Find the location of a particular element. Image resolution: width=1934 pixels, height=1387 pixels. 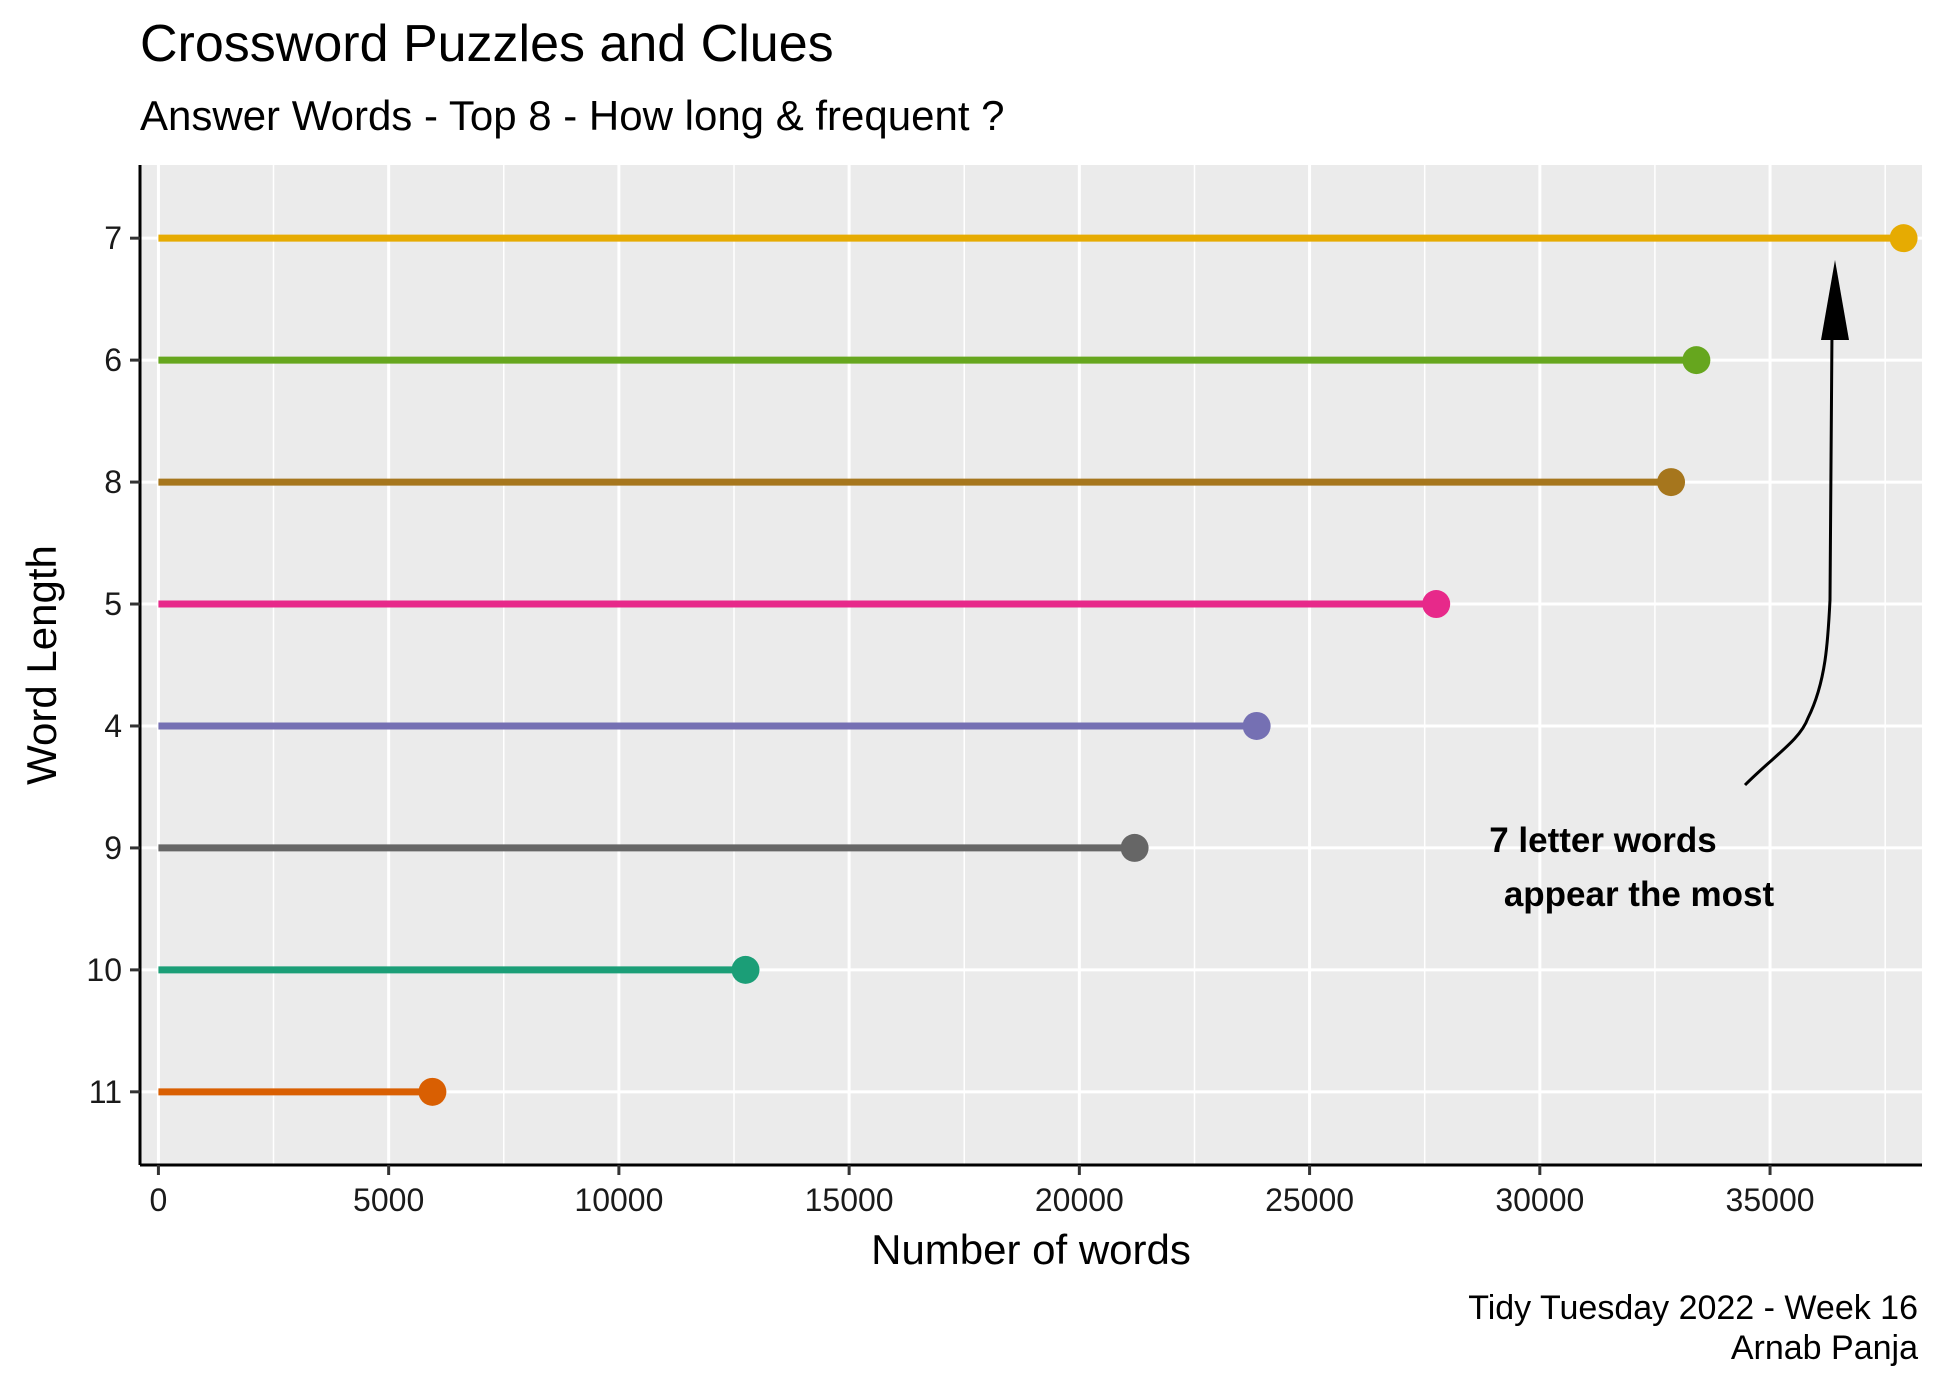

chart-title: Crossword Puzzles and Clues is located at coordinates (487, 44).